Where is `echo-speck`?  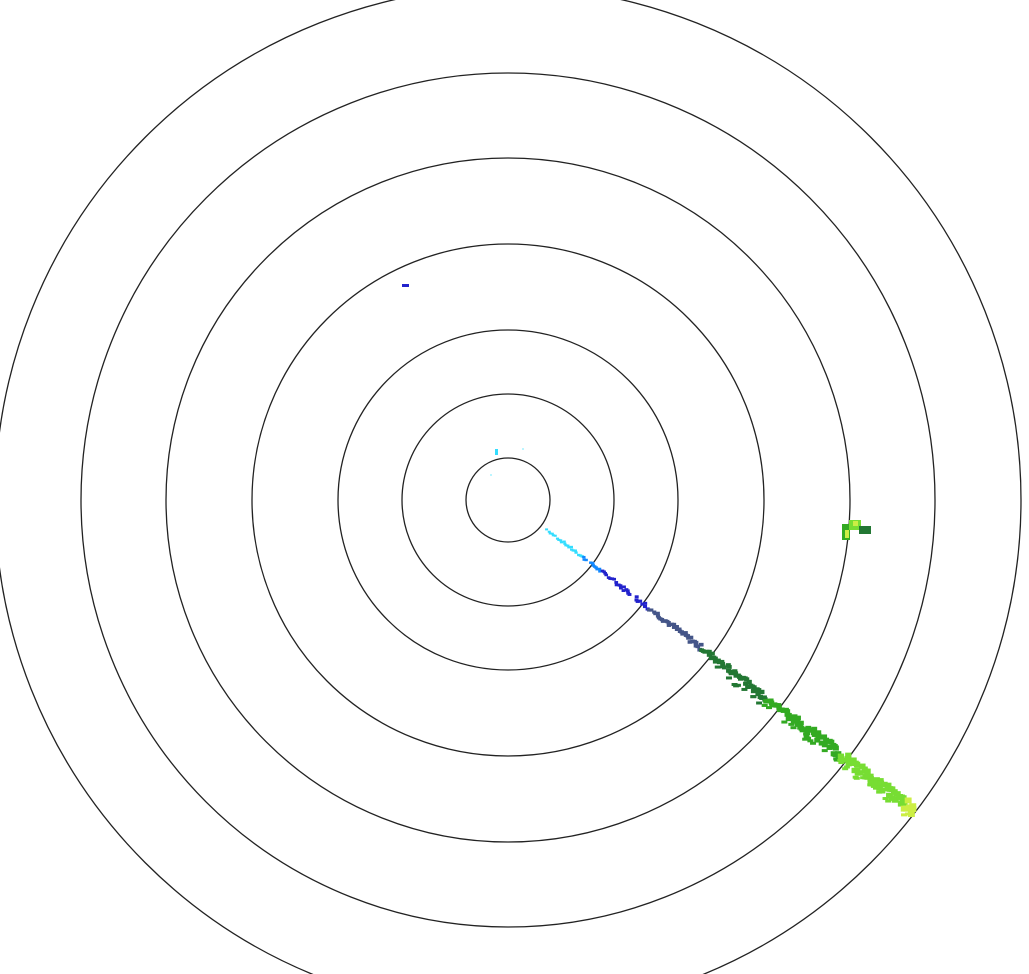
echo-speck is located at coordinates (496, 452).